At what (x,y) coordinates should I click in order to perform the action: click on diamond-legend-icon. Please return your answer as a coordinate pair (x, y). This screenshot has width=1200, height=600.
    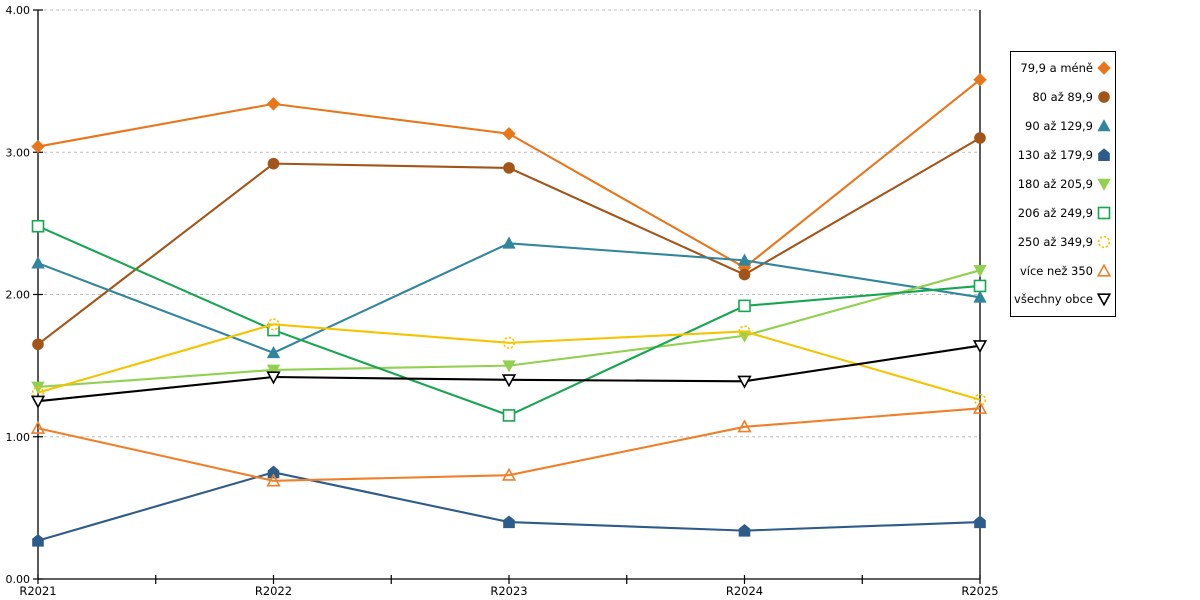
    Looking at the image, I should click on (1104, 68).